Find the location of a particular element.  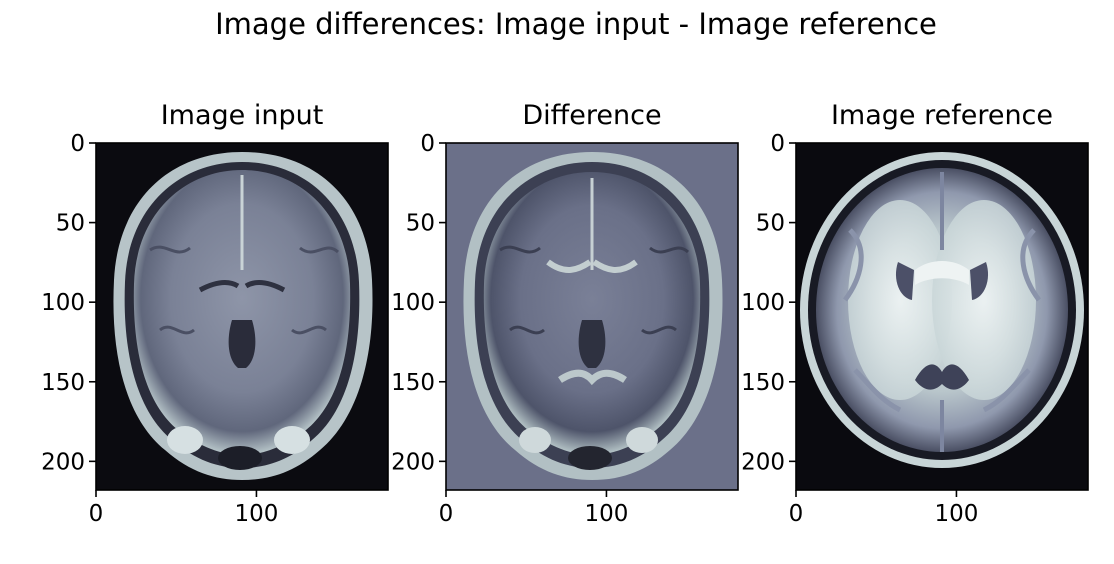

y-tick-label-difference-200: 200 is located at coordinates (413, 462).